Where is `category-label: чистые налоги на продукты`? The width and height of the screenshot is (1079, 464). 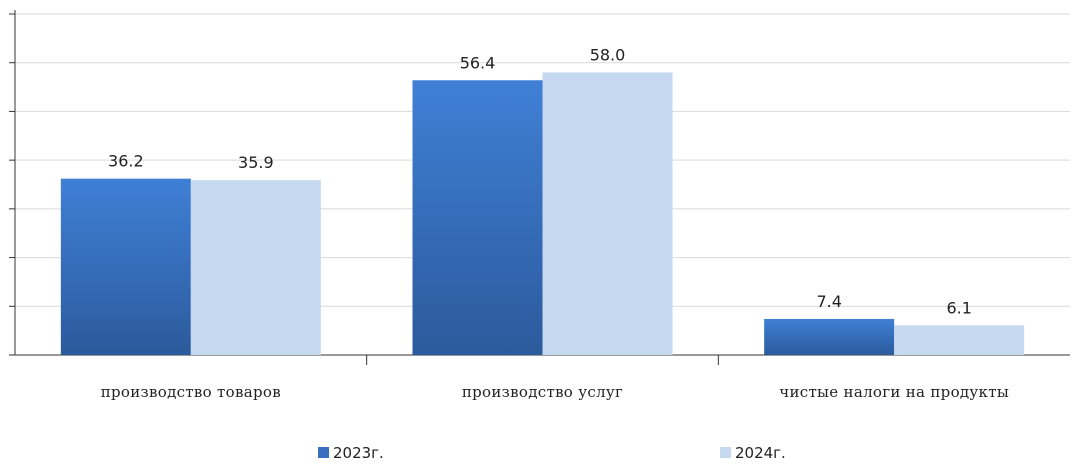 category-label: чистые налоги на продукты is located at coordinates (894, 392).